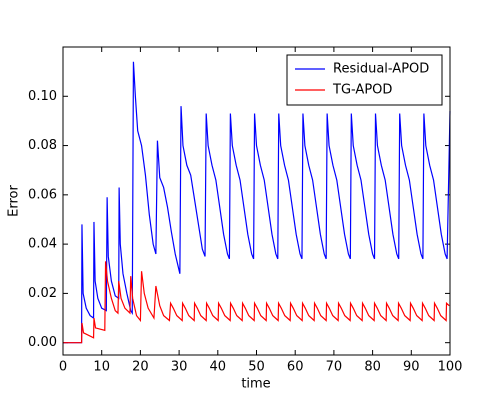  Describe the element at coordinates (42, 96) in the screenshot. I see `y-tick-label: 0.10` at that location.